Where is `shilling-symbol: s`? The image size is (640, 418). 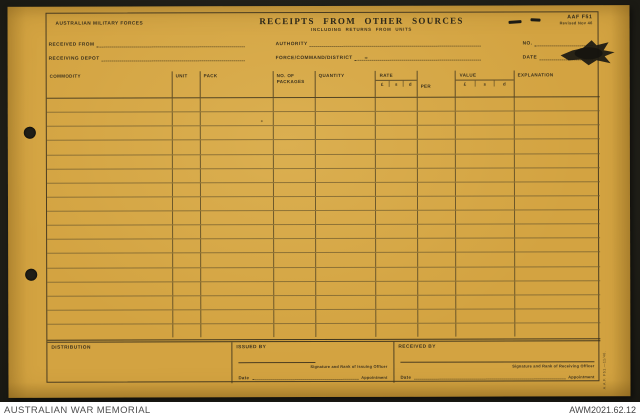
shilling-symbol: s is located at coordinates (395, 83).